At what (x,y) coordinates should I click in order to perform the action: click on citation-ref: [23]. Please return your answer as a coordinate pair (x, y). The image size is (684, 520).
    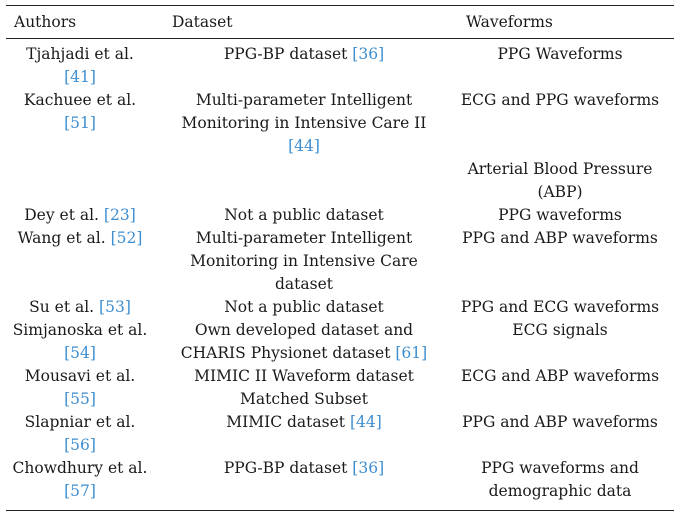
    Looking at the image, I should click on (119, 215).